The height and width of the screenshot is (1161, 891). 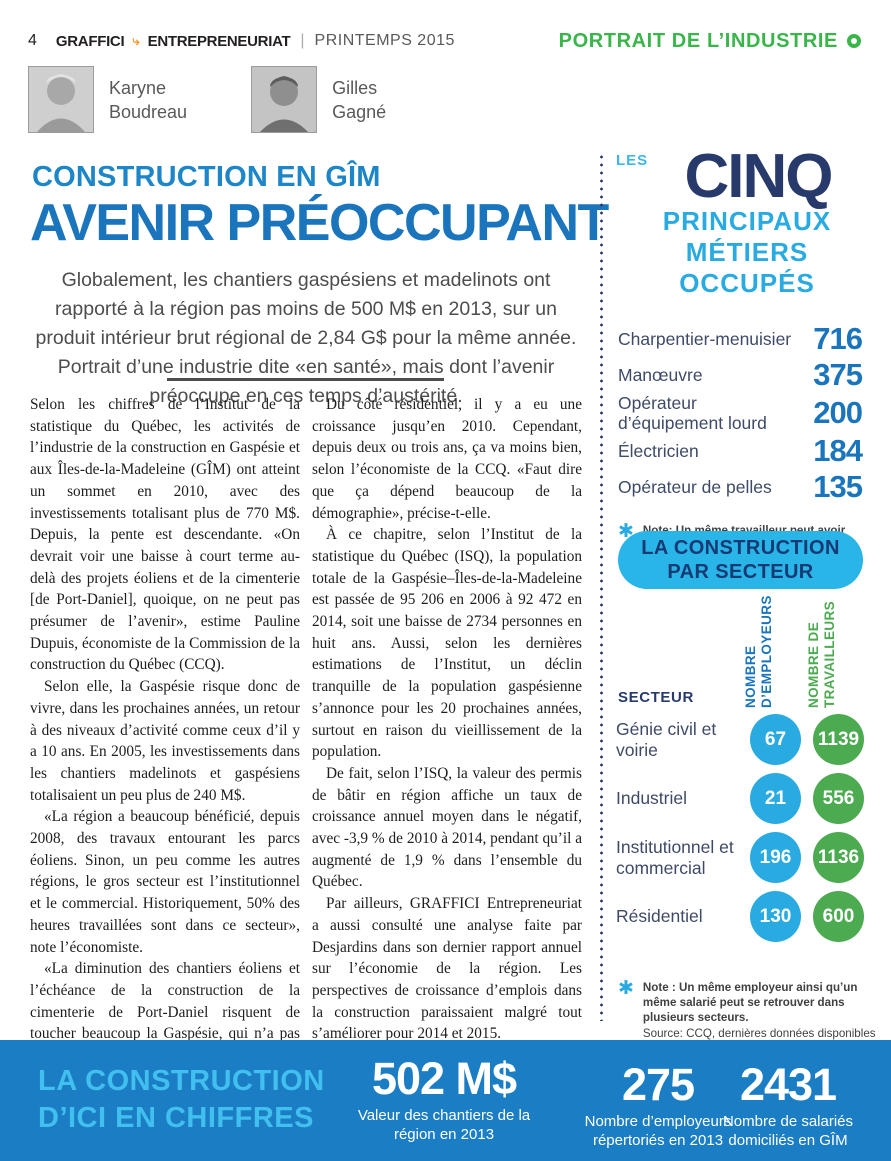 What do you see at coordinates (838, 450) in the screenshot?
I see `metier-value: 184` at bounding box center [838, 450].